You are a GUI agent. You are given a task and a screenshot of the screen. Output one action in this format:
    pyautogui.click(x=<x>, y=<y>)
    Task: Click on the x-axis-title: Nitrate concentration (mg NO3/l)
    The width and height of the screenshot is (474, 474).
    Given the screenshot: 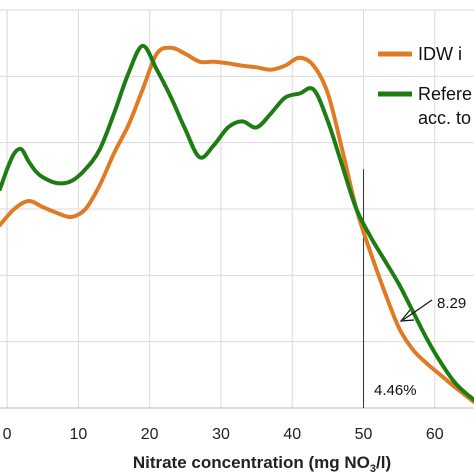 What is the action you would take?
    pyautogui.click(x=262, y=463)
    